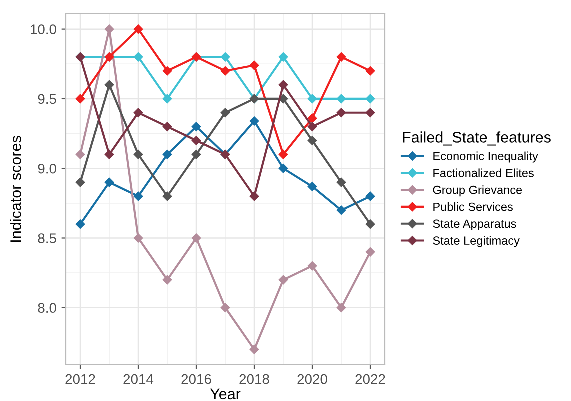 The width and height of the screenshot is (571, 401). Describe the element at coordinates (16, 189) in the screenshot. I see `y-axis-title: Indicator scores` at that location.